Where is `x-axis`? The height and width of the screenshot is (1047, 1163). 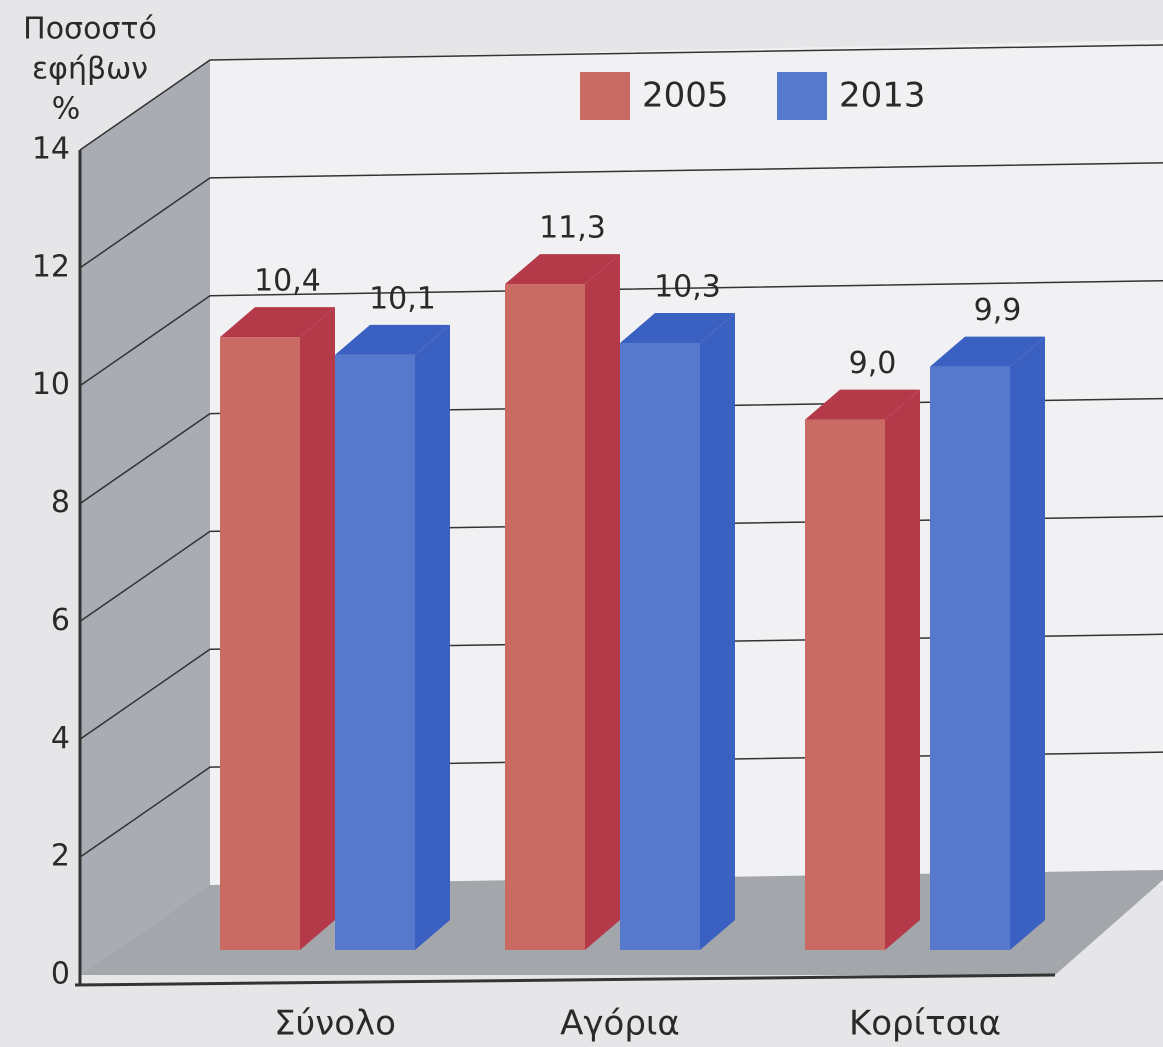 x-axis is located at coordinates (565, 980).